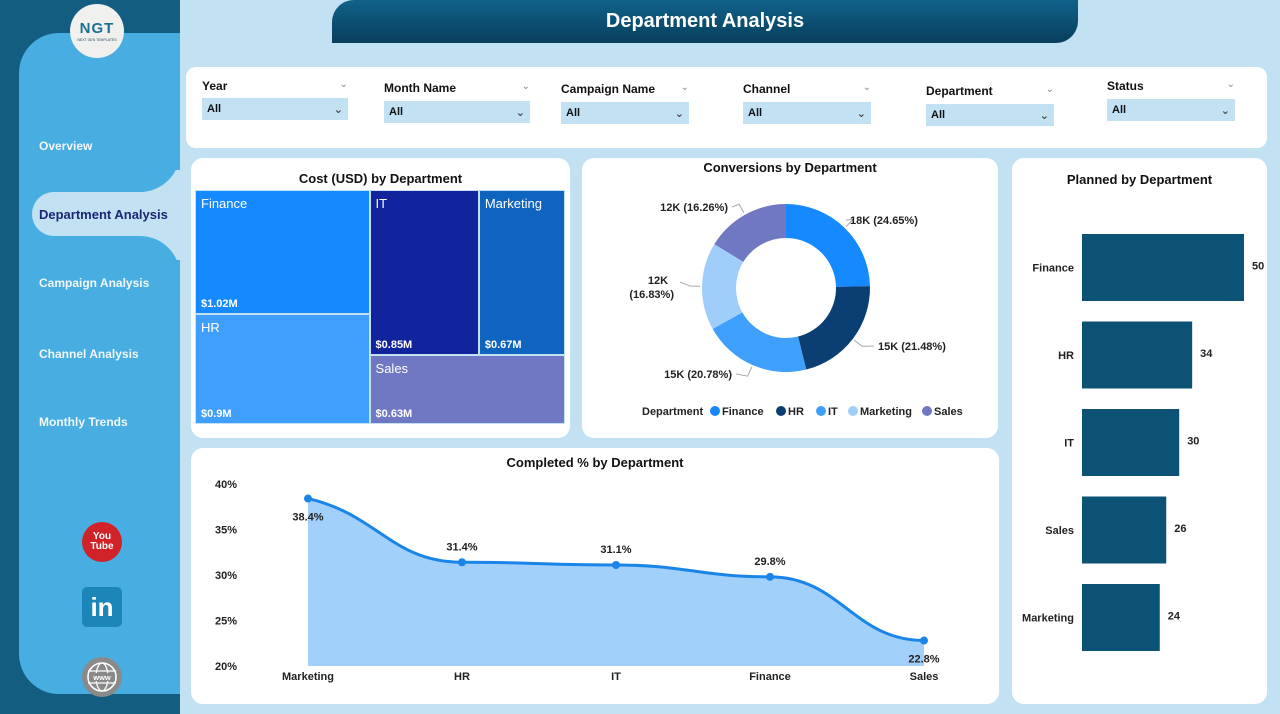 Image resolution: width=1280 pixels, height=714 pixels. What do you see at coordinates (651, 295) in the screenshot?
I see `data-label: (16.83%)` at bounding box center [651, 295].